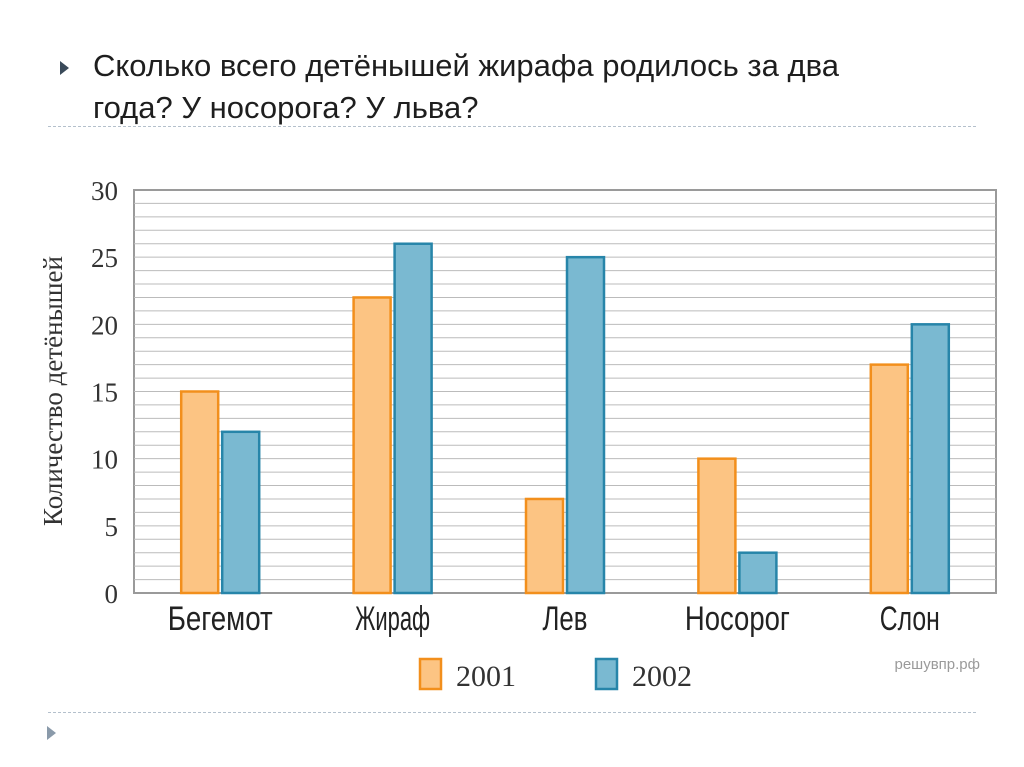 The width and height of the screenshot is (1024, 767). I want to click on category-label: Носорог, so click(737, 619).